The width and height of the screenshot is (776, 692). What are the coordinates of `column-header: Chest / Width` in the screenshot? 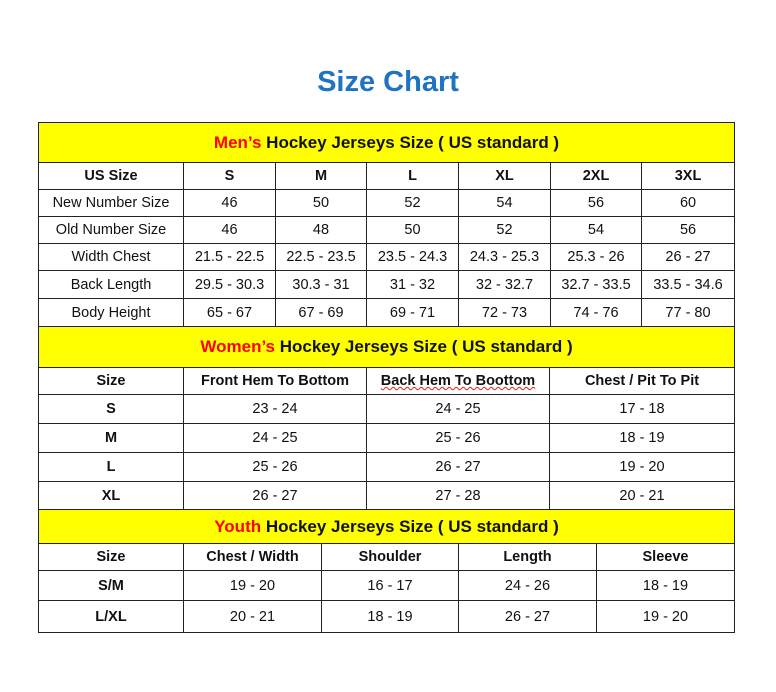 It's located at (252, 557).